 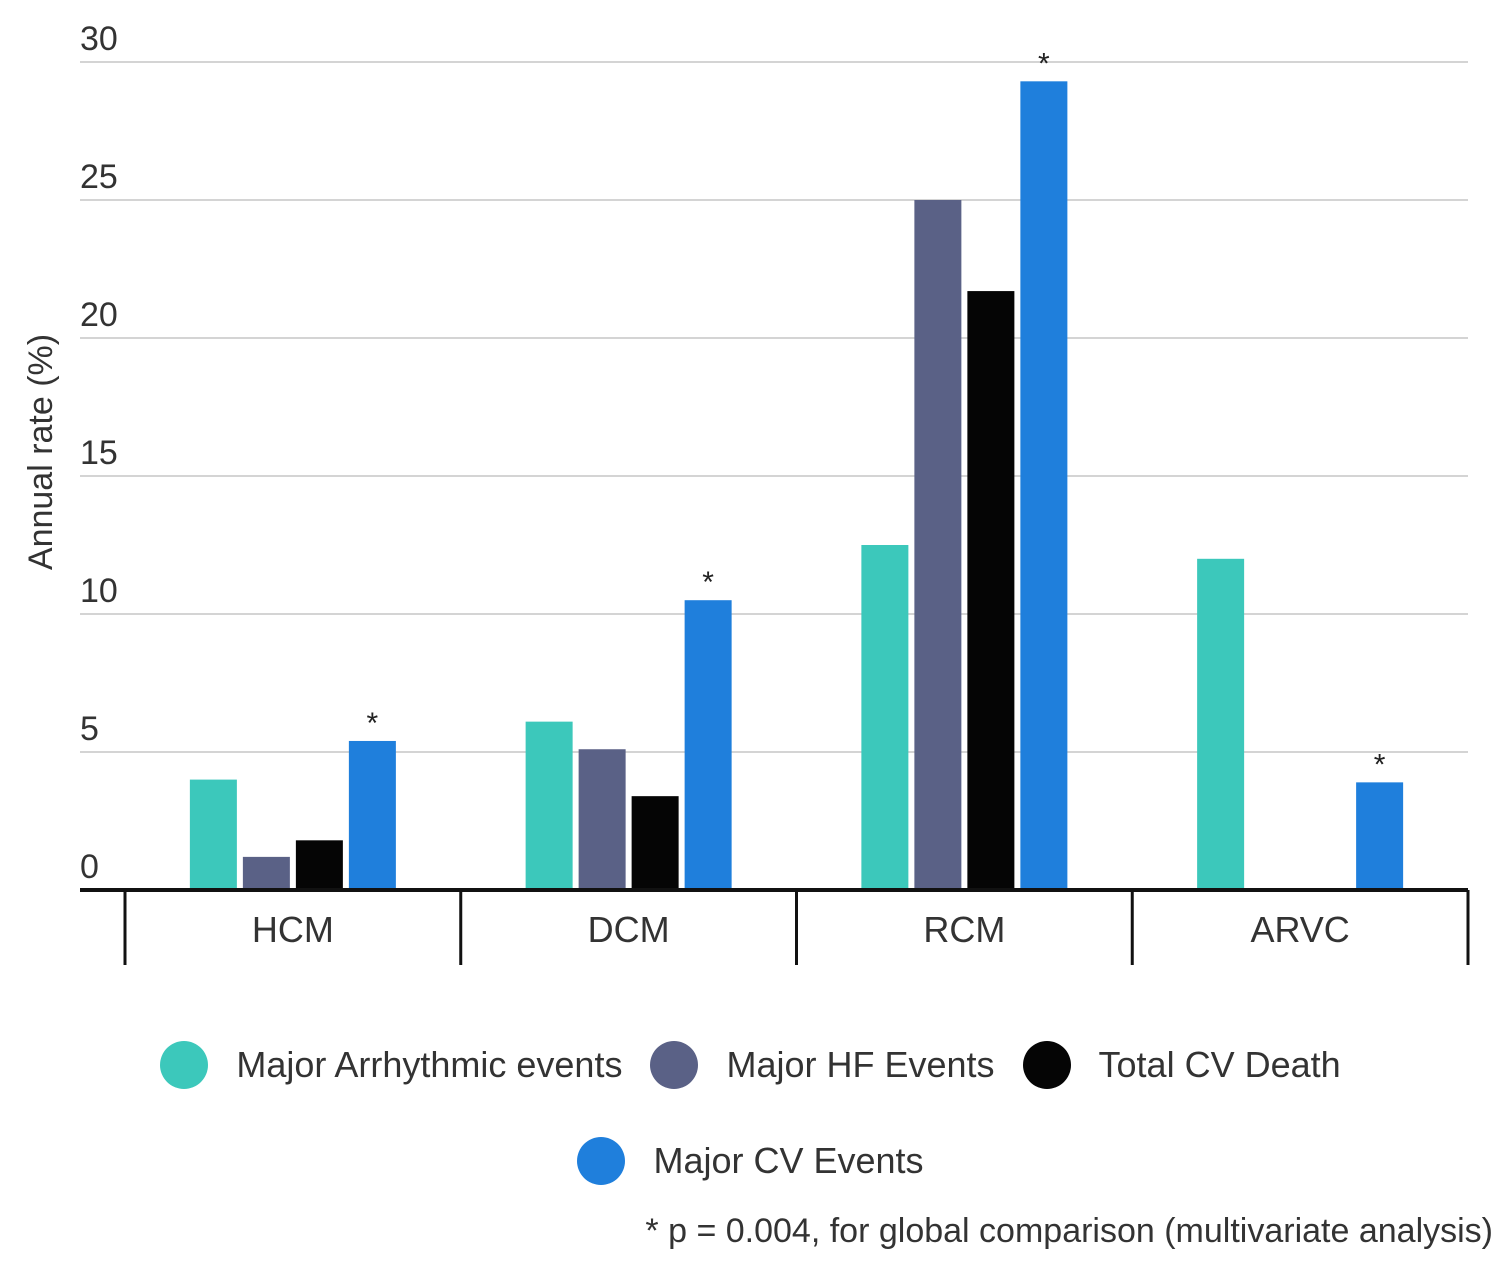 What do you see at coordinates (429, 1064) in the screenshot?
I see `legend-label: Major Arrhythmic events` at bounding box center [429, 1064].